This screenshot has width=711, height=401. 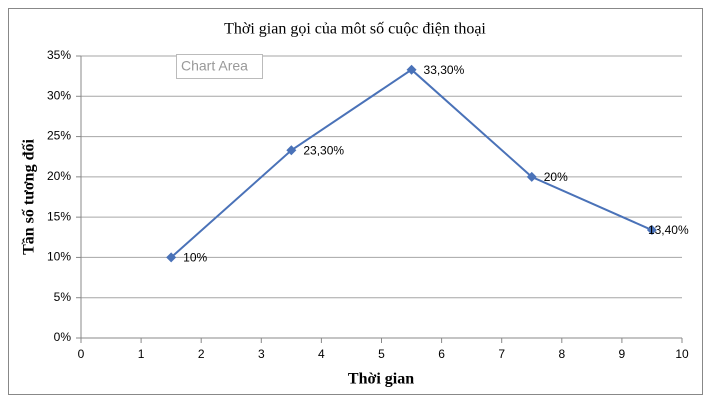 I want to click on data-label: 33,30%, so click(x=444, y=70).